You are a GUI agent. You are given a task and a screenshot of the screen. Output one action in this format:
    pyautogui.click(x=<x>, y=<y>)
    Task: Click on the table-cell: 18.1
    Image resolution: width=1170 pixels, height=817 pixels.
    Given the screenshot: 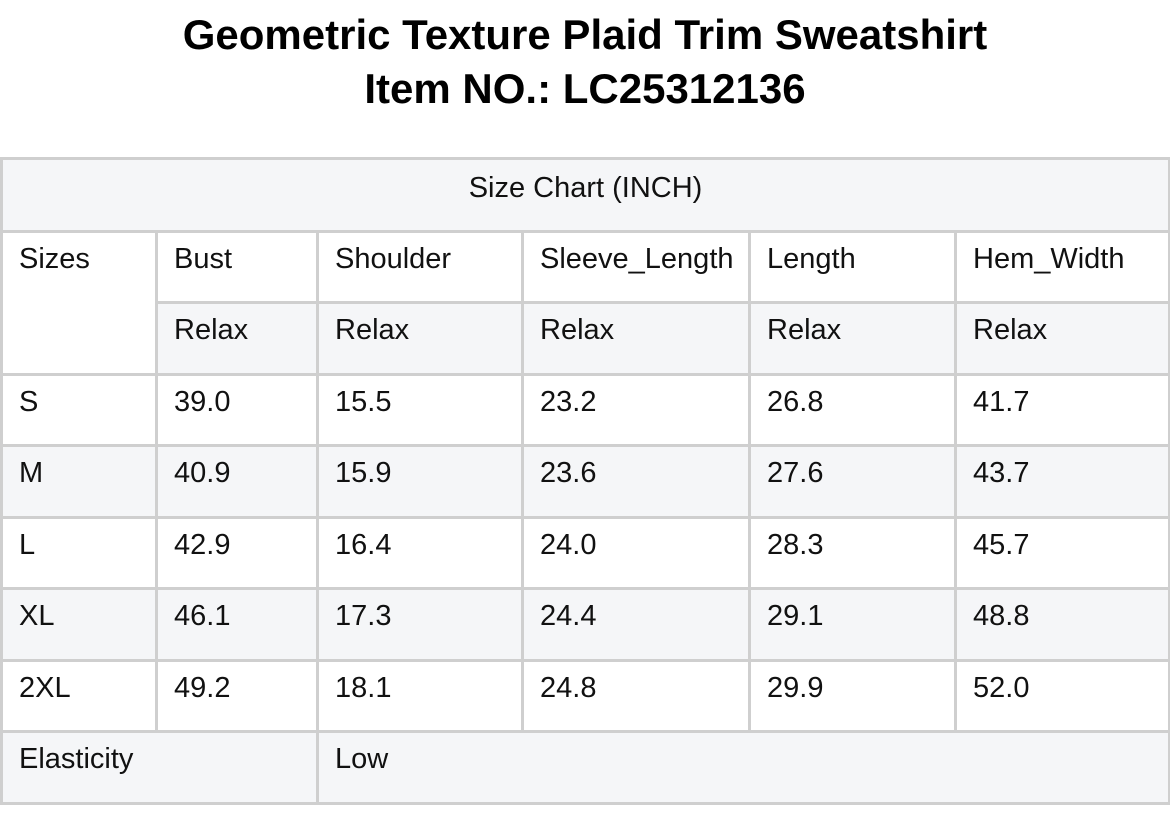 What is the action you would take?
    pyautogui.click(x=420, y=696)
    